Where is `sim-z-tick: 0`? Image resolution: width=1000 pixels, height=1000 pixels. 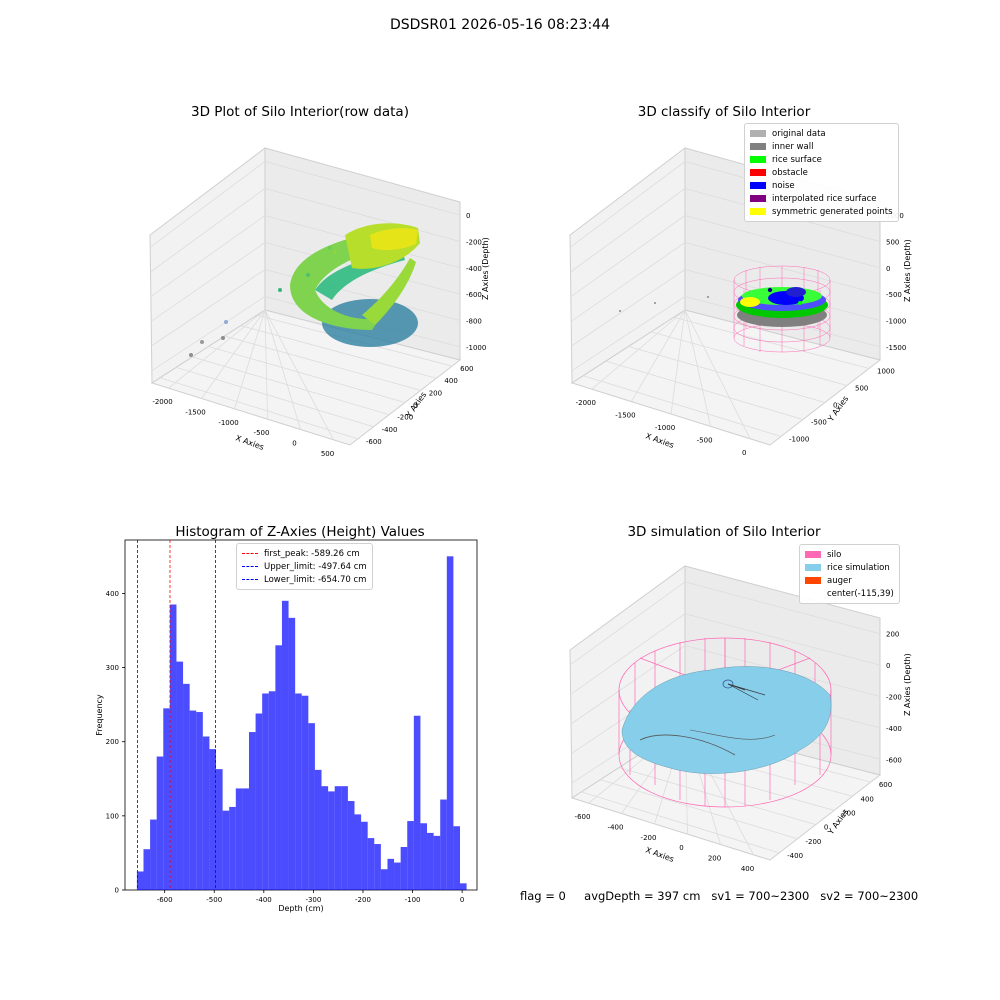
sim-z-tick: 0 is located at coordinates (888, 666).